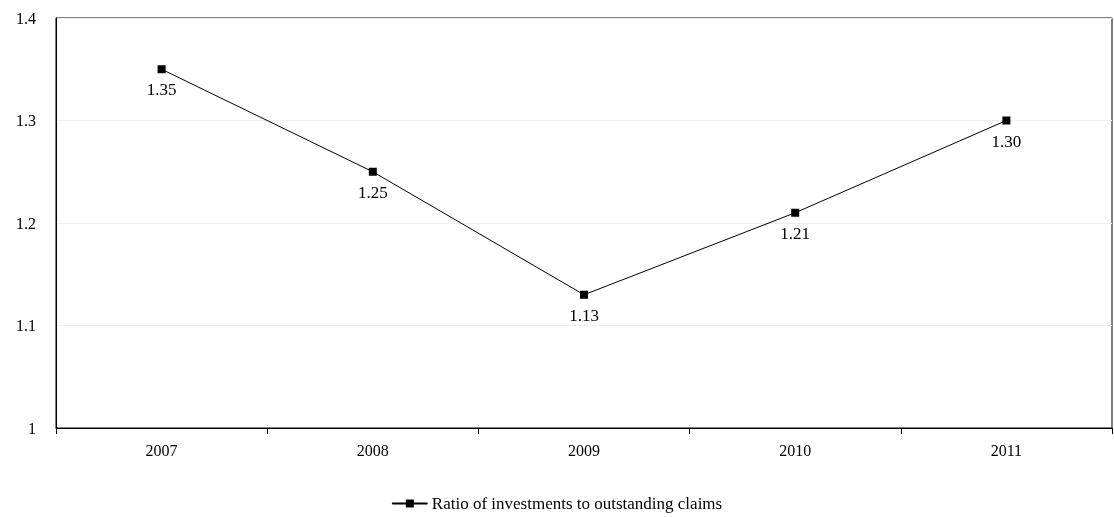 This screenshot has width=1114, height=517. I want to click on x-tick-label: 2009, so click(584, 450).